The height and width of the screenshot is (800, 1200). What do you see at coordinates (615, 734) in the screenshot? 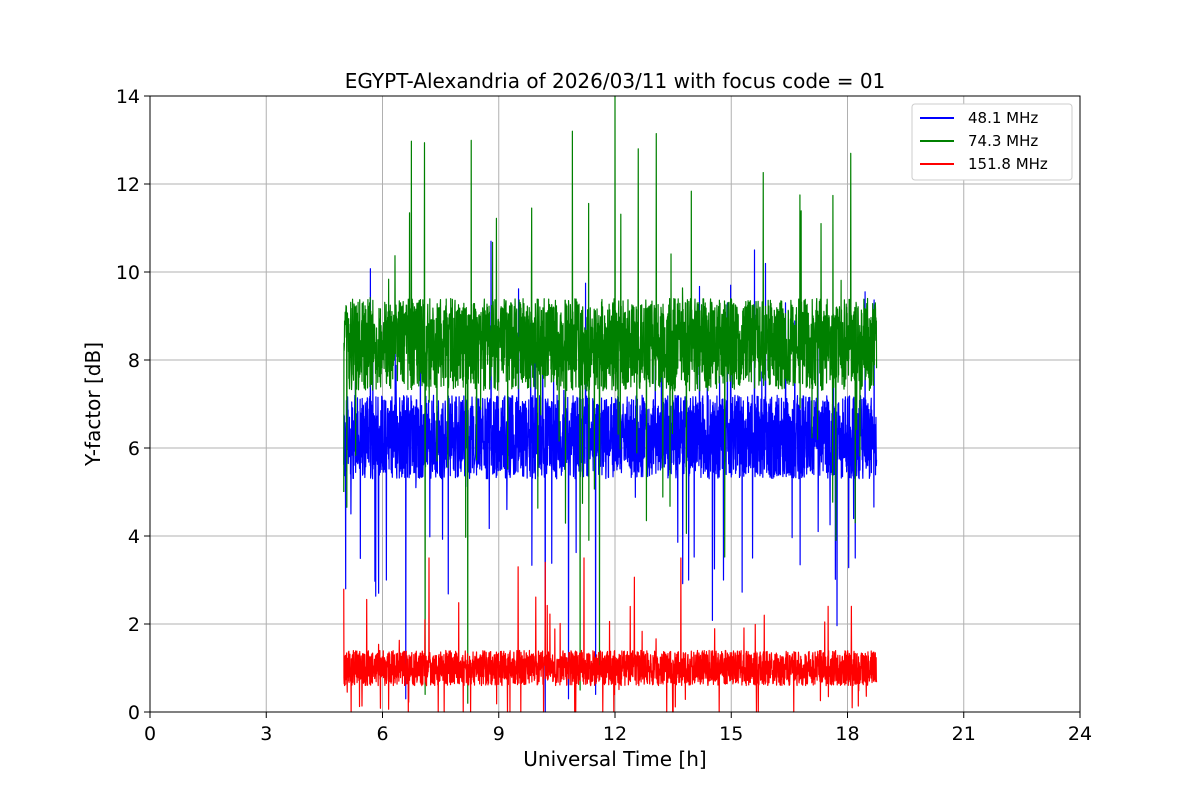
I see `x-tick-label: 12` at bounding box center [615, 734].